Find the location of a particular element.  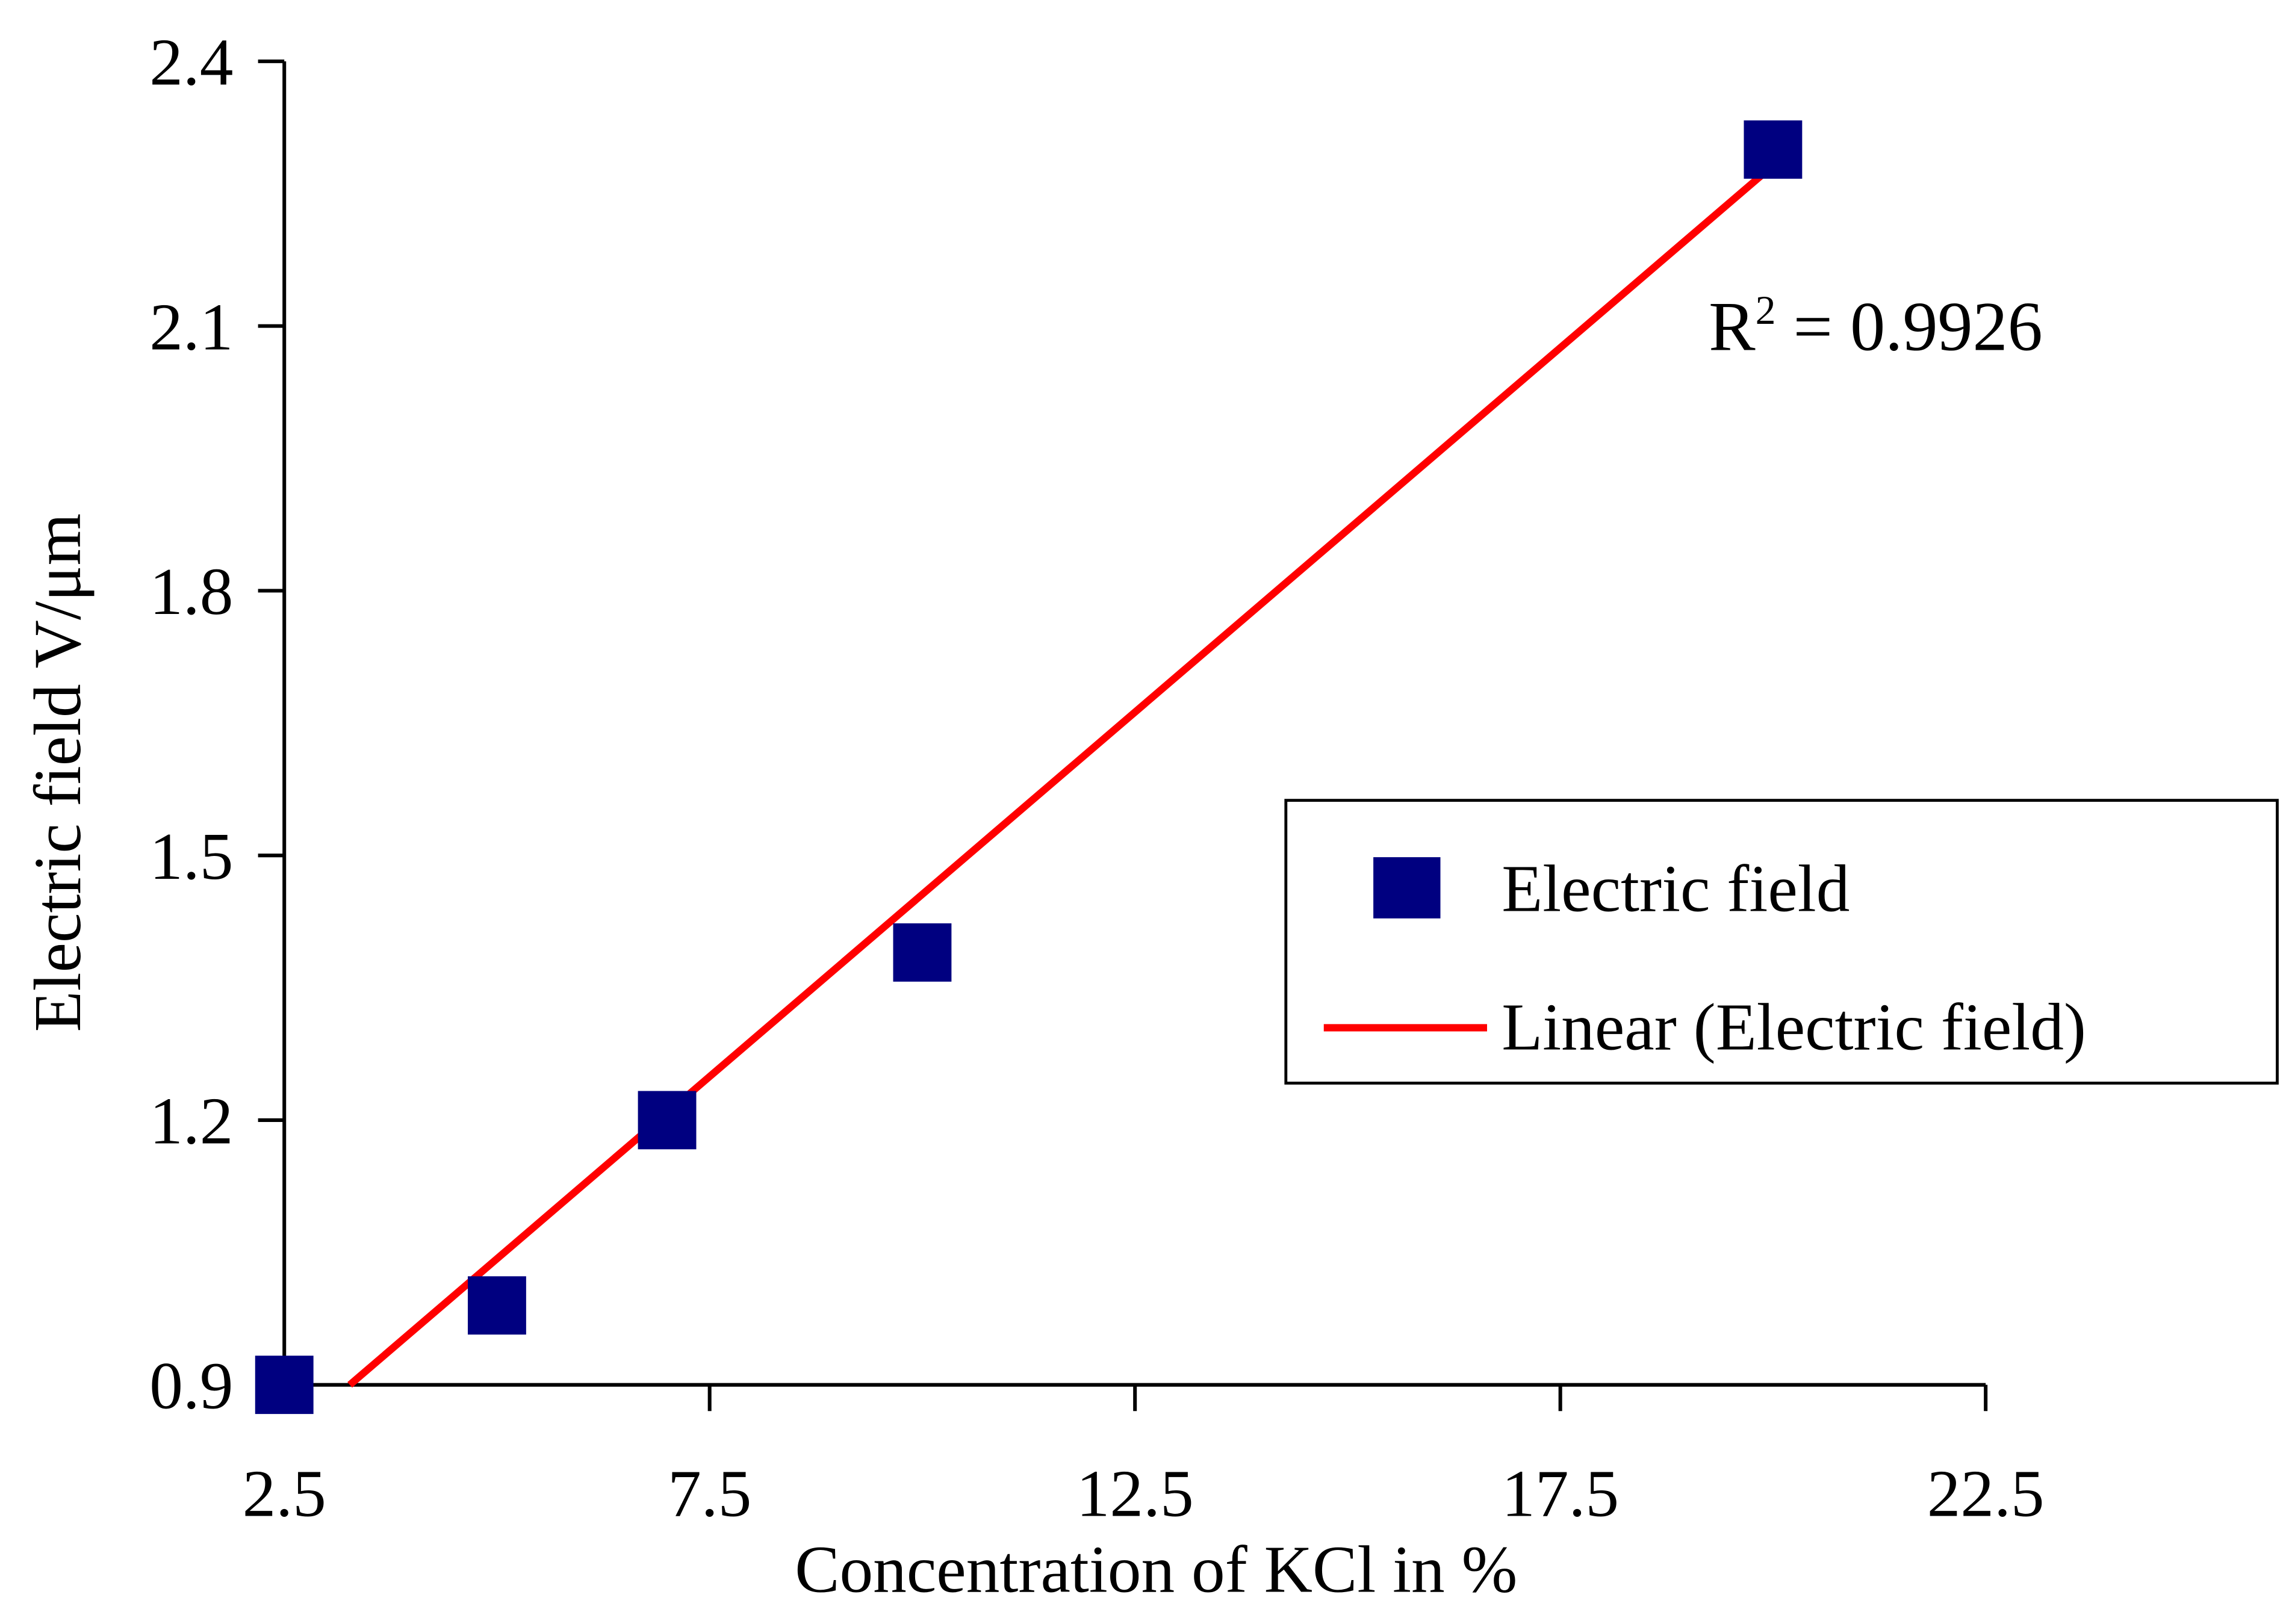

x-tick-label: 2.5 is located at coordinates (284, 1494).